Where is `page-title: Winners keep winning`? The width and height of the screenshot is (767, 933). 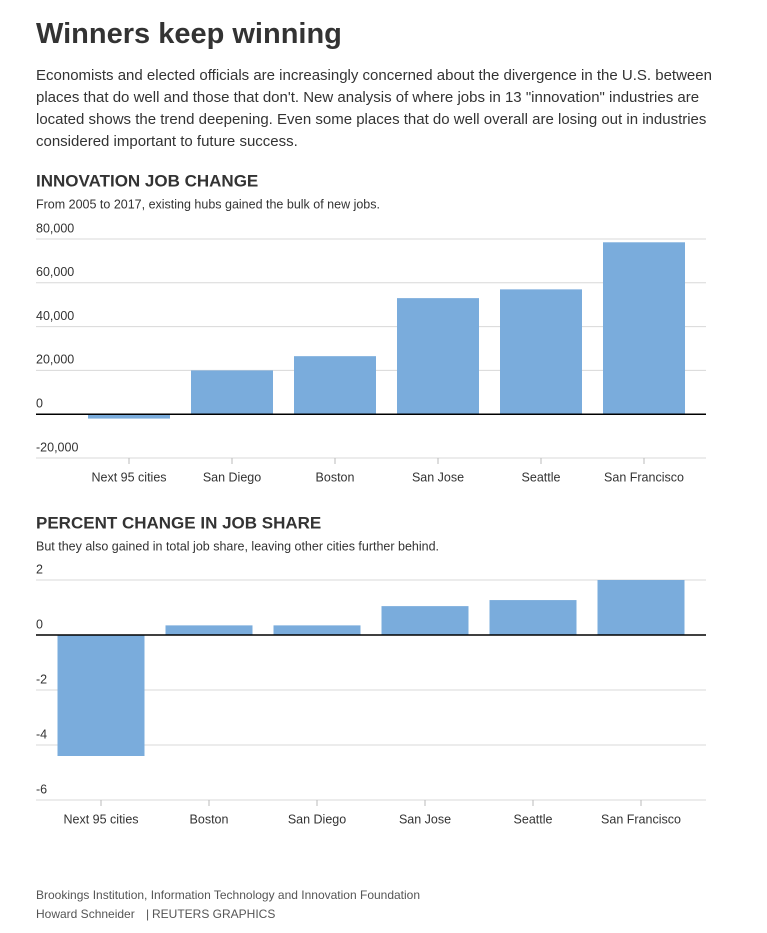
page-title: Winners keep winning is located at coordinates (189, 34).